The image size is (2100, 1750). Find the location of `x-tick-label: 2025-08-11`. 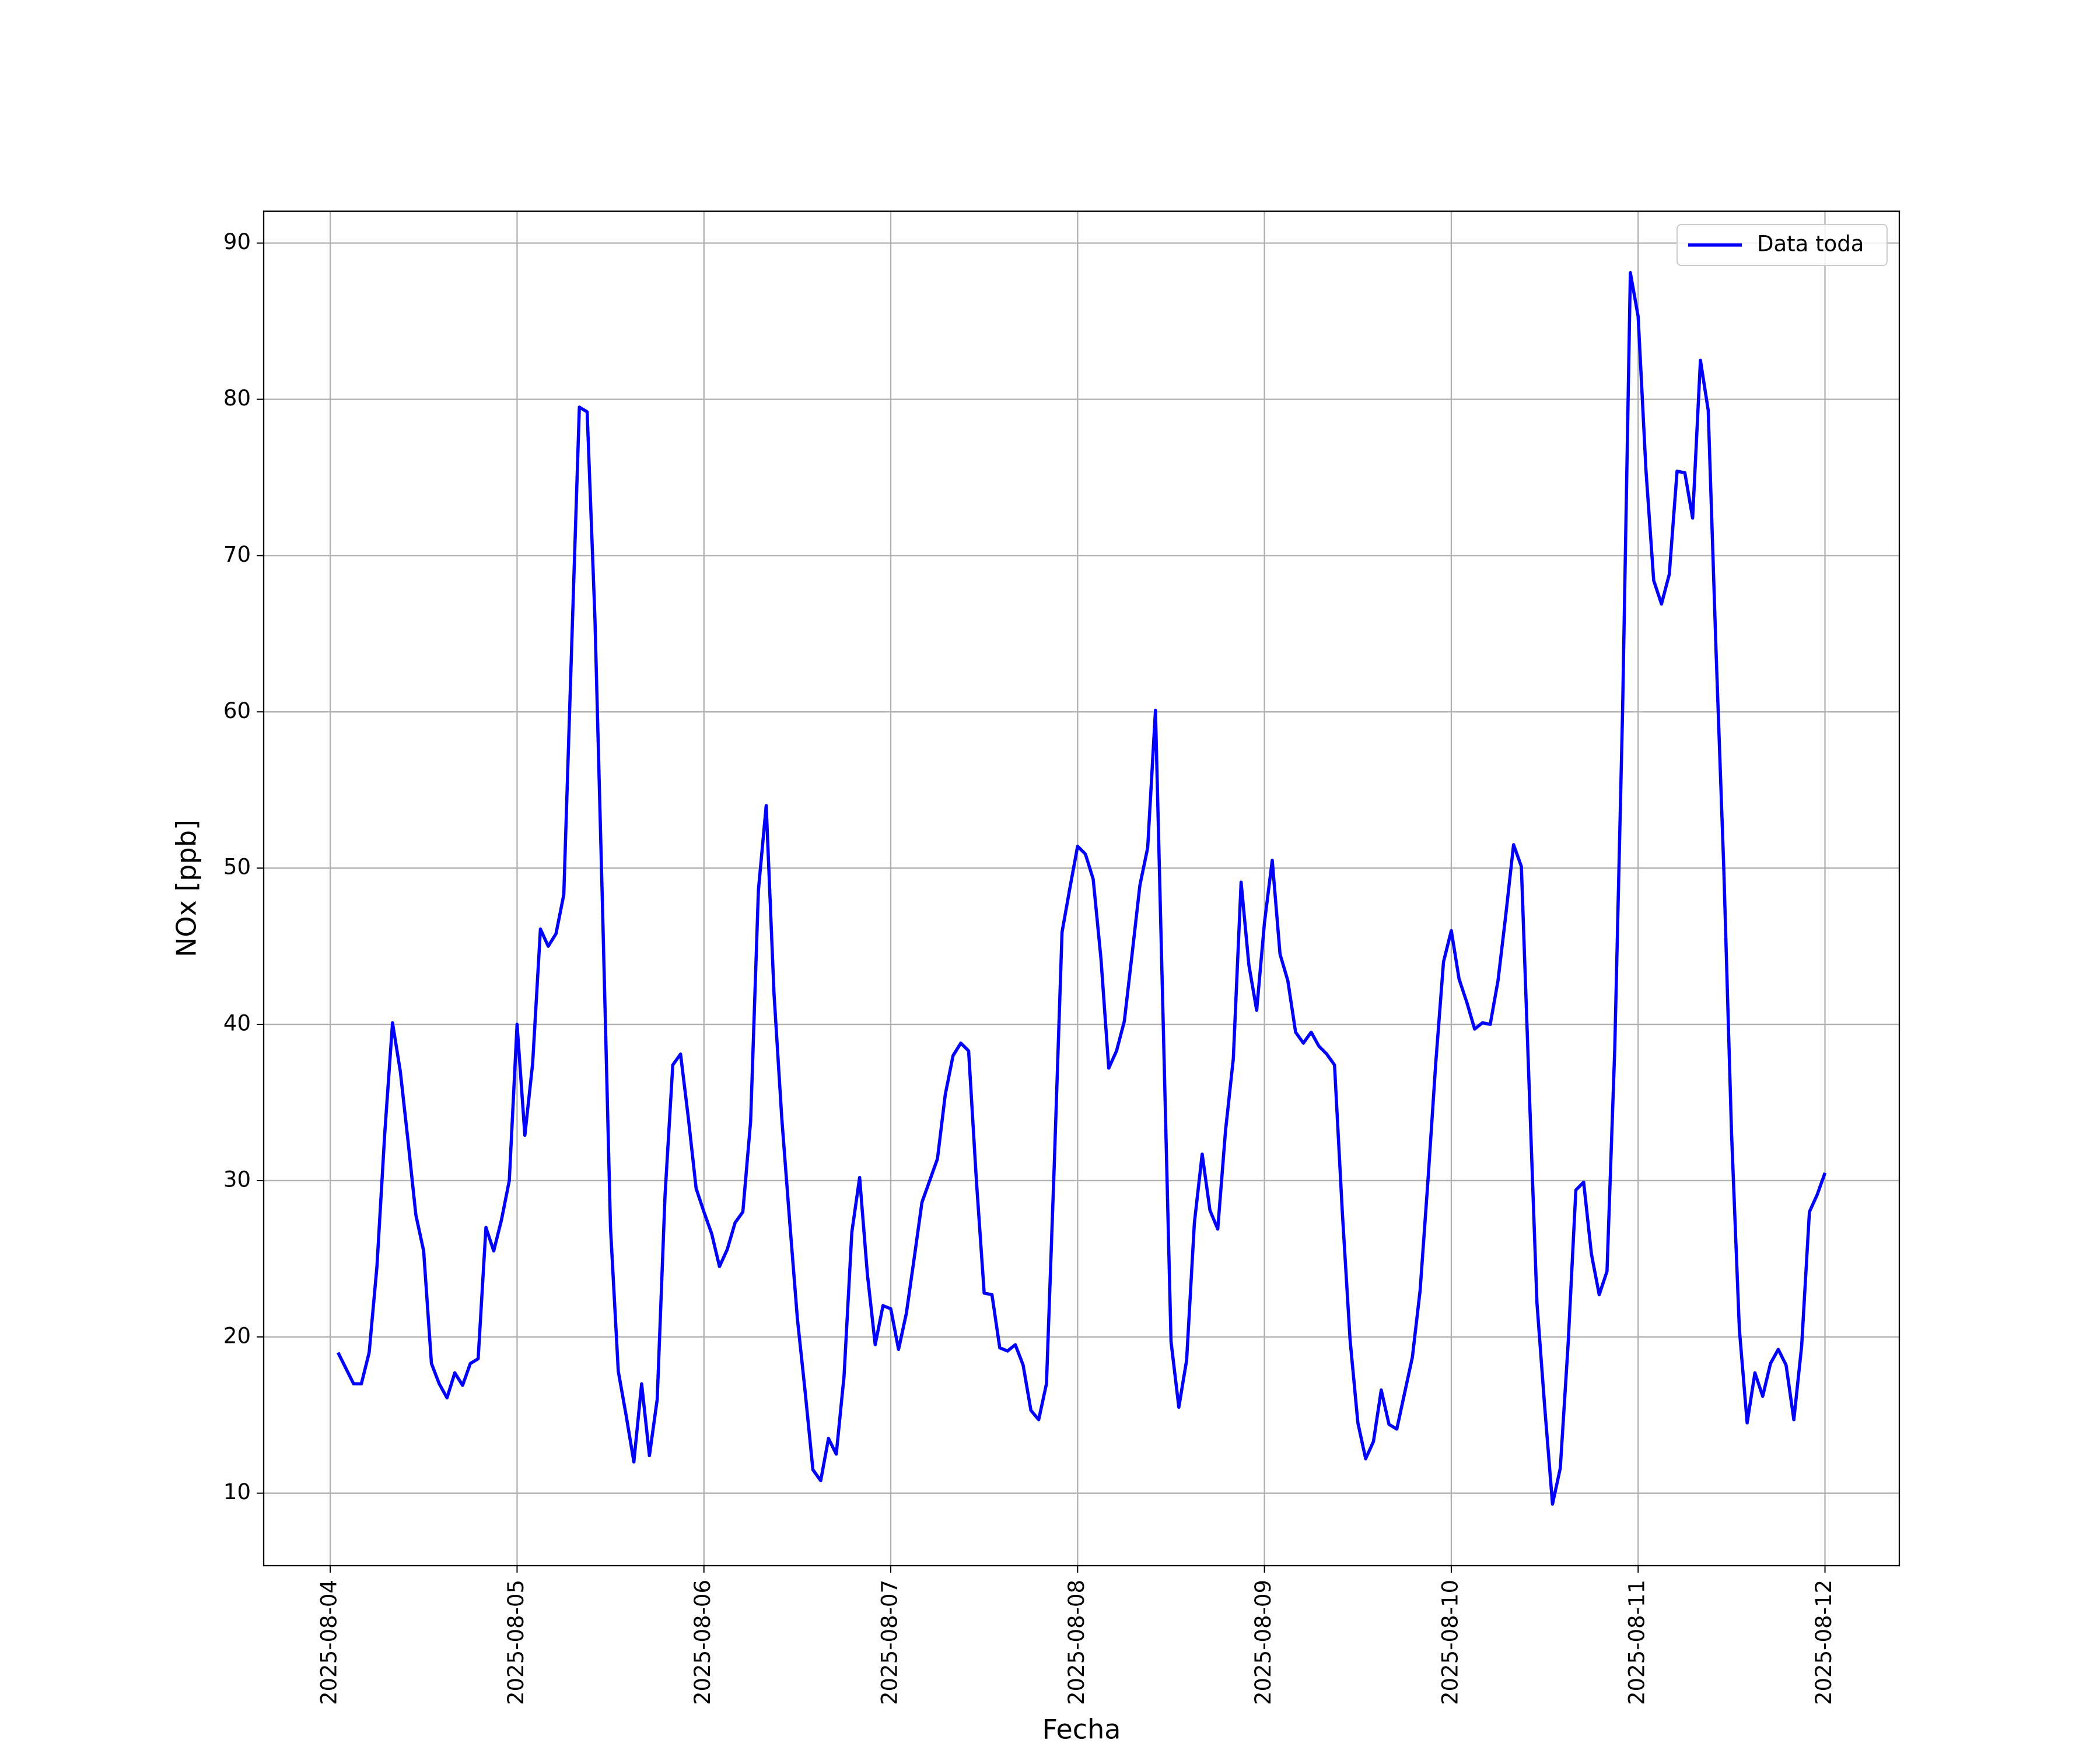

x-tick-label: 2025-08-11 is located at coordinates (1637, 1643).